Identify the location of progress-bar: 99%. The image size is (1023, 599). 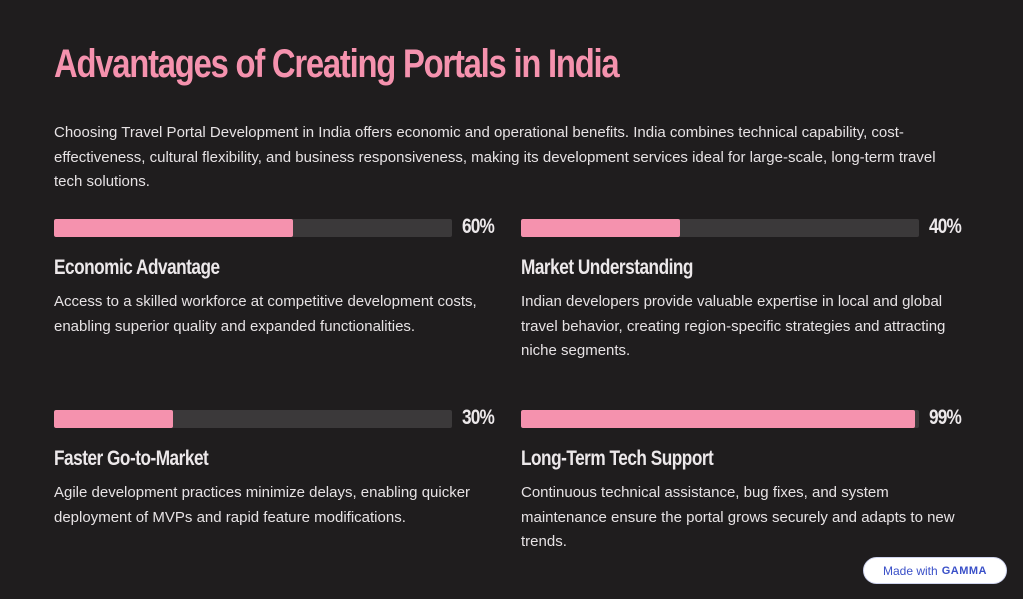
(745, 417).